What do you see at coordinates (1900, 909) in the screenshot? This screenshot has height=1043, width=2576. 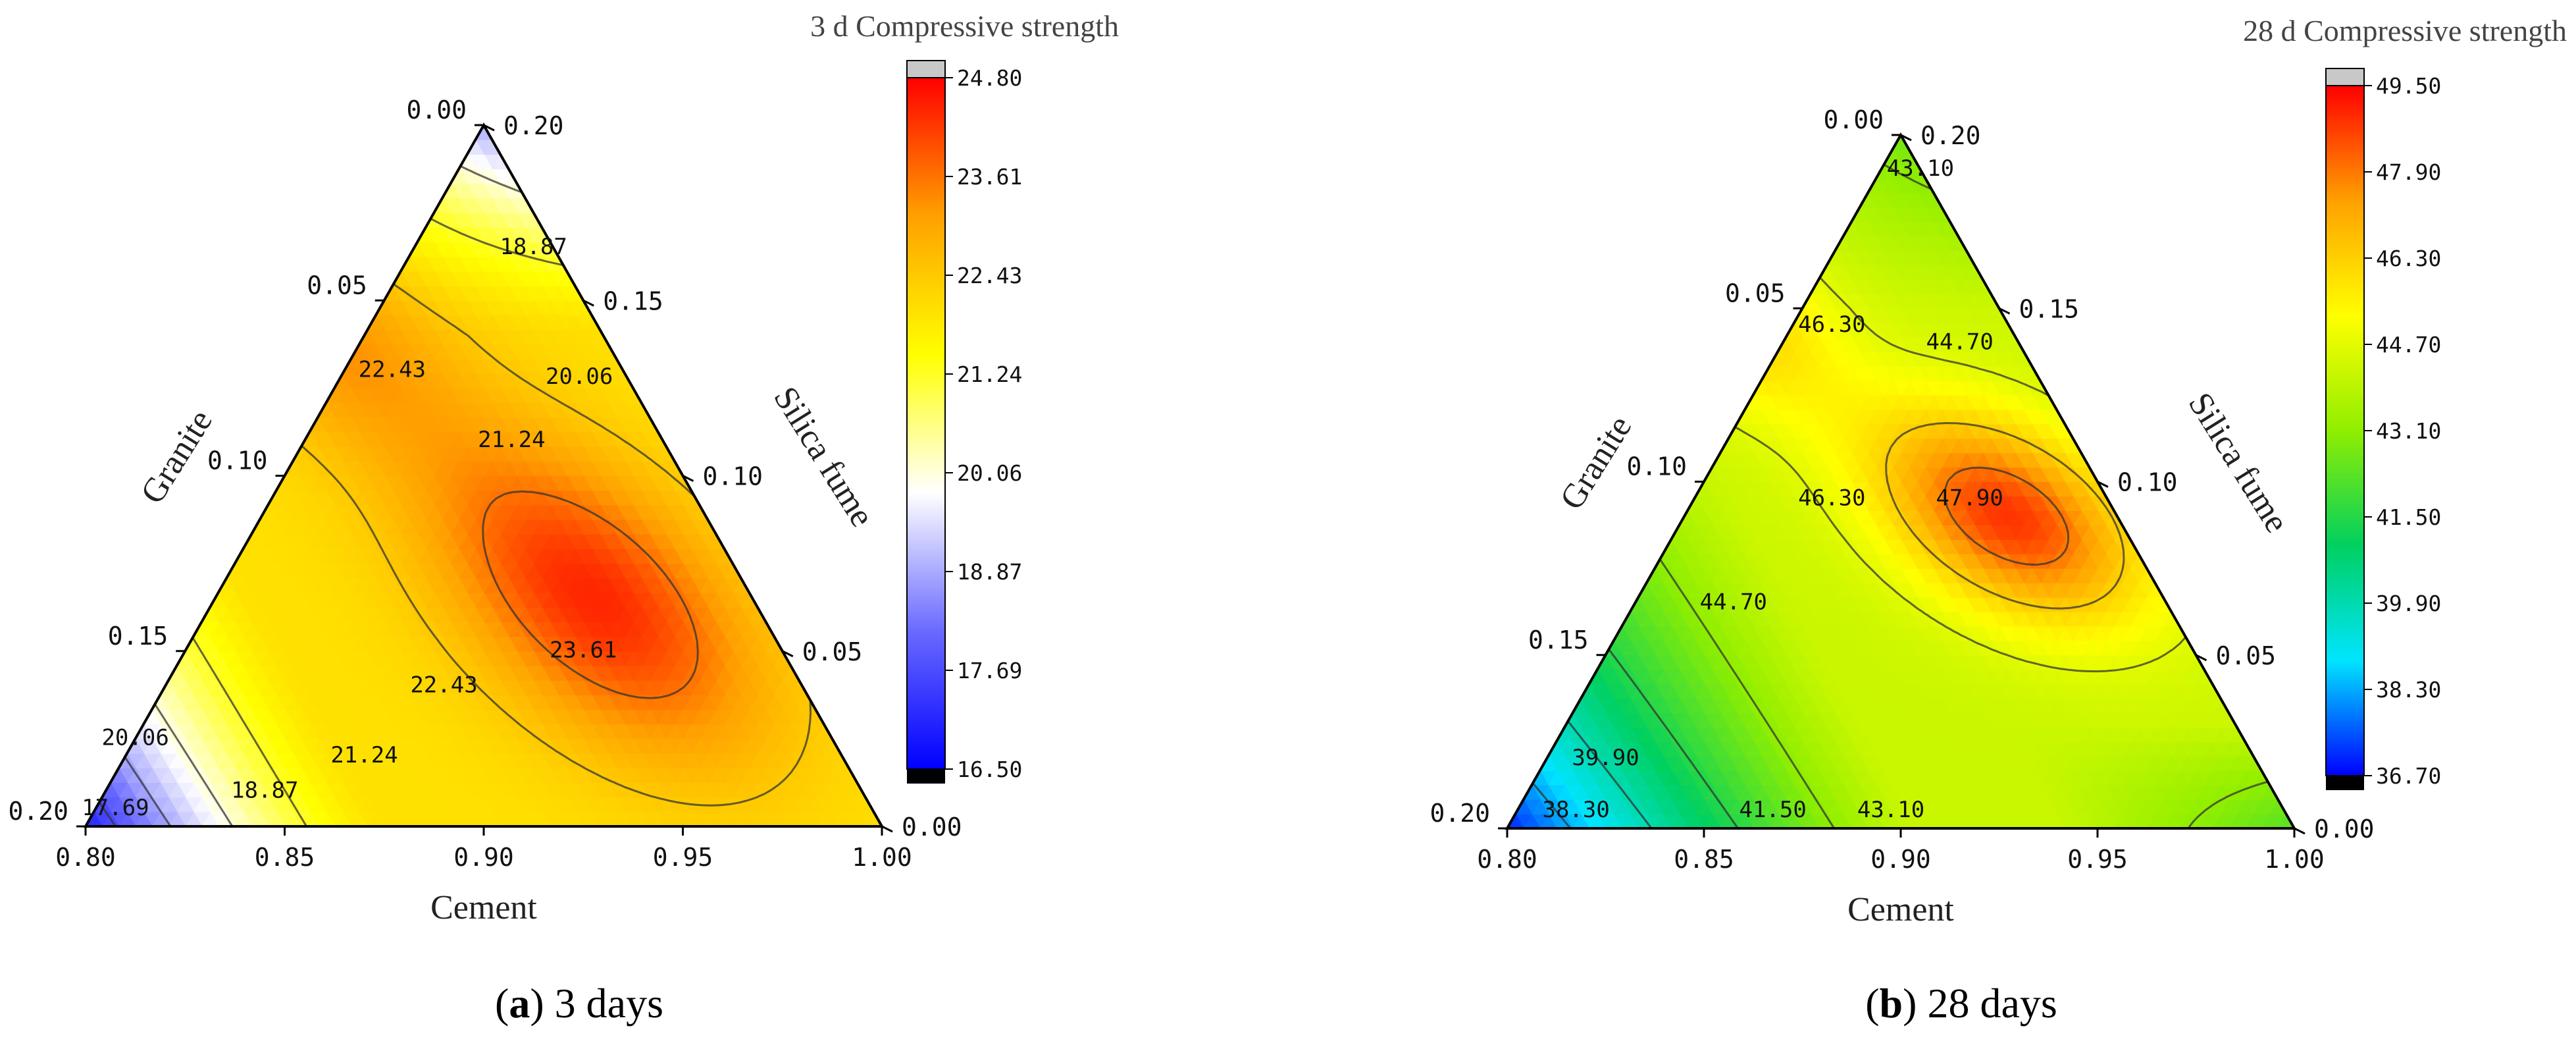 I see `axis-label-cement-28d: Cement` at bounding box center [1900, 909].